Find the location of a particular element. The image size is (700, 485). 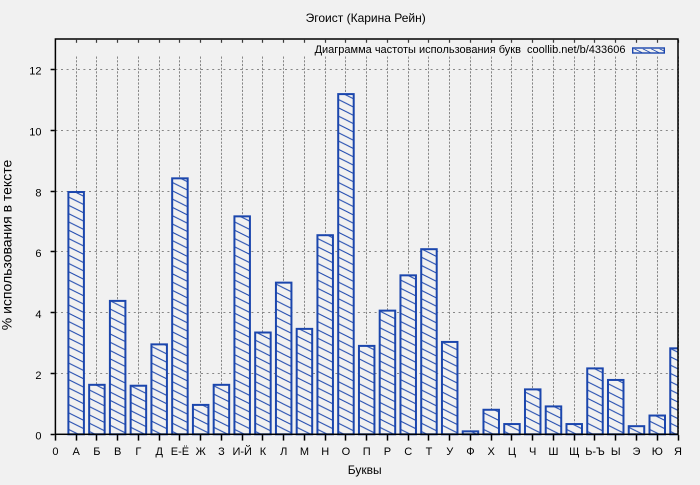

svg-text: 10 is located at coordinates (35, 133).